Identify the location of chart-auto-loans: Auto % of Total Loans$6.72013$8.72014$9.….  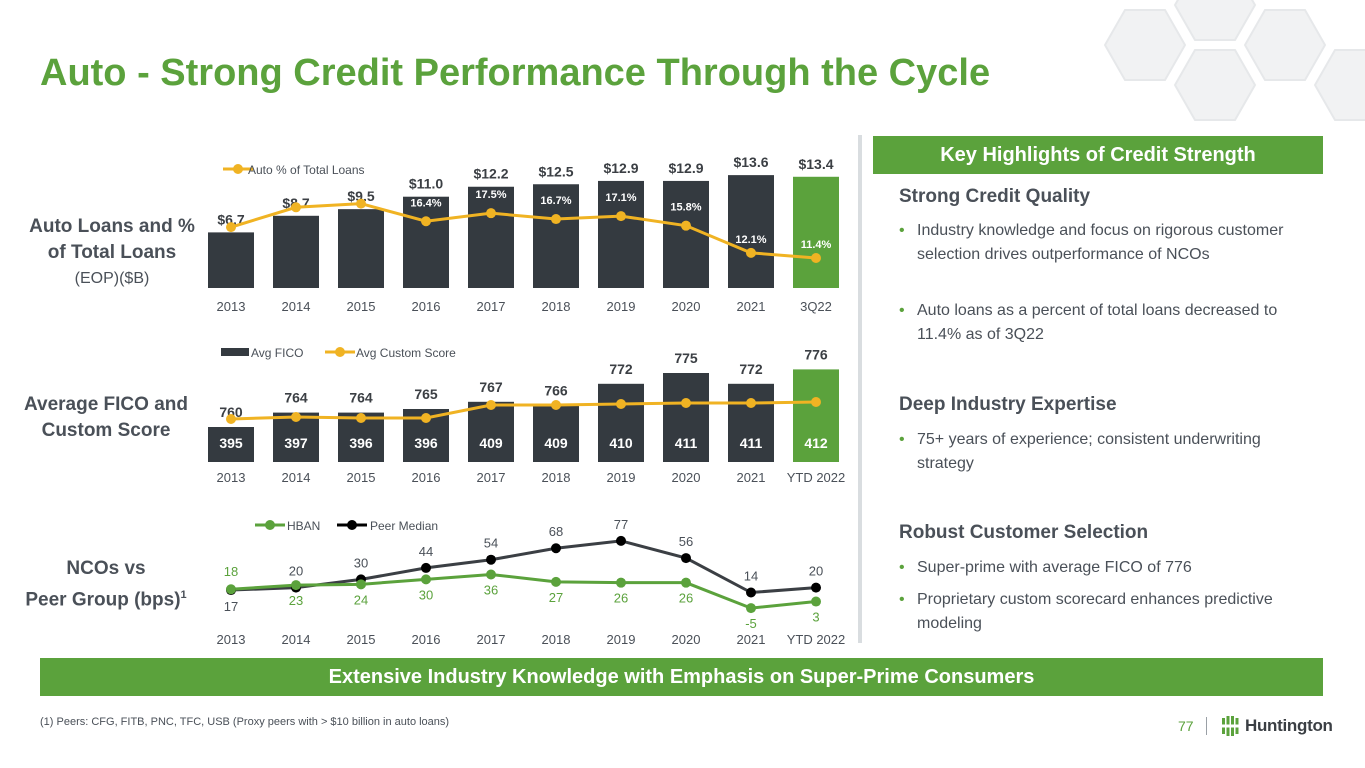
(523, 234).